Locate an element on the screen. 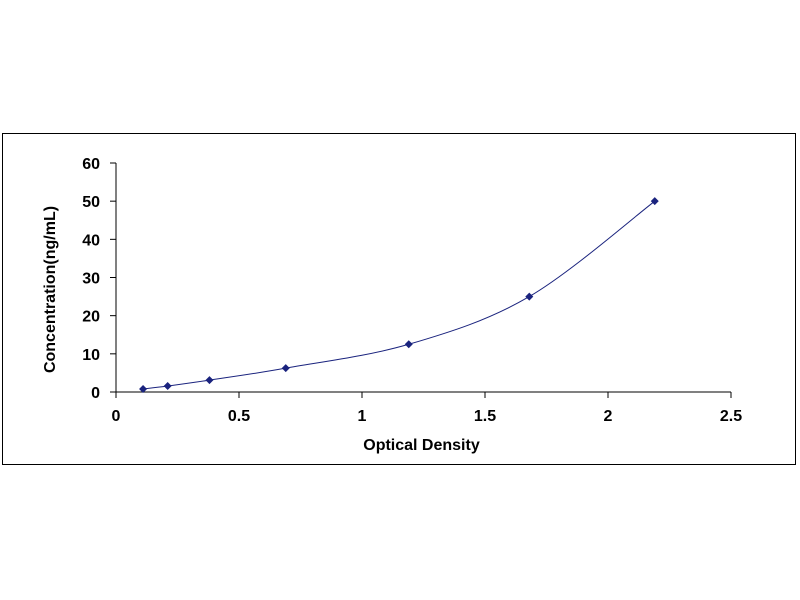 This screenshot has height=600, width=800. y-axis-ticks: 0 10 20 30 40 50 60 is located at coordinates (99, 279).